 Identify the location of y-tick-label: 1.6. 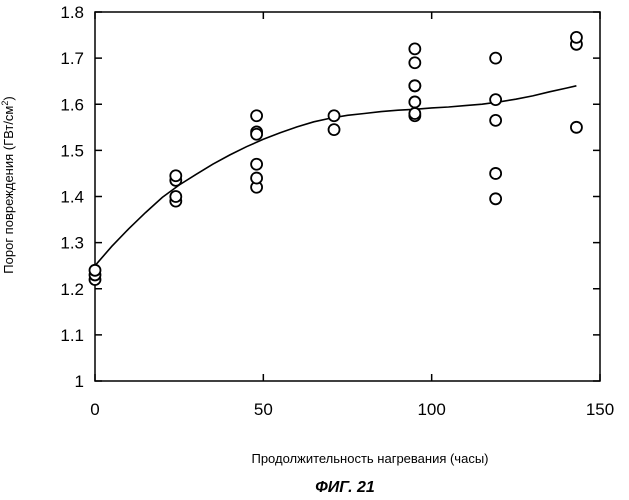
(72, 104).